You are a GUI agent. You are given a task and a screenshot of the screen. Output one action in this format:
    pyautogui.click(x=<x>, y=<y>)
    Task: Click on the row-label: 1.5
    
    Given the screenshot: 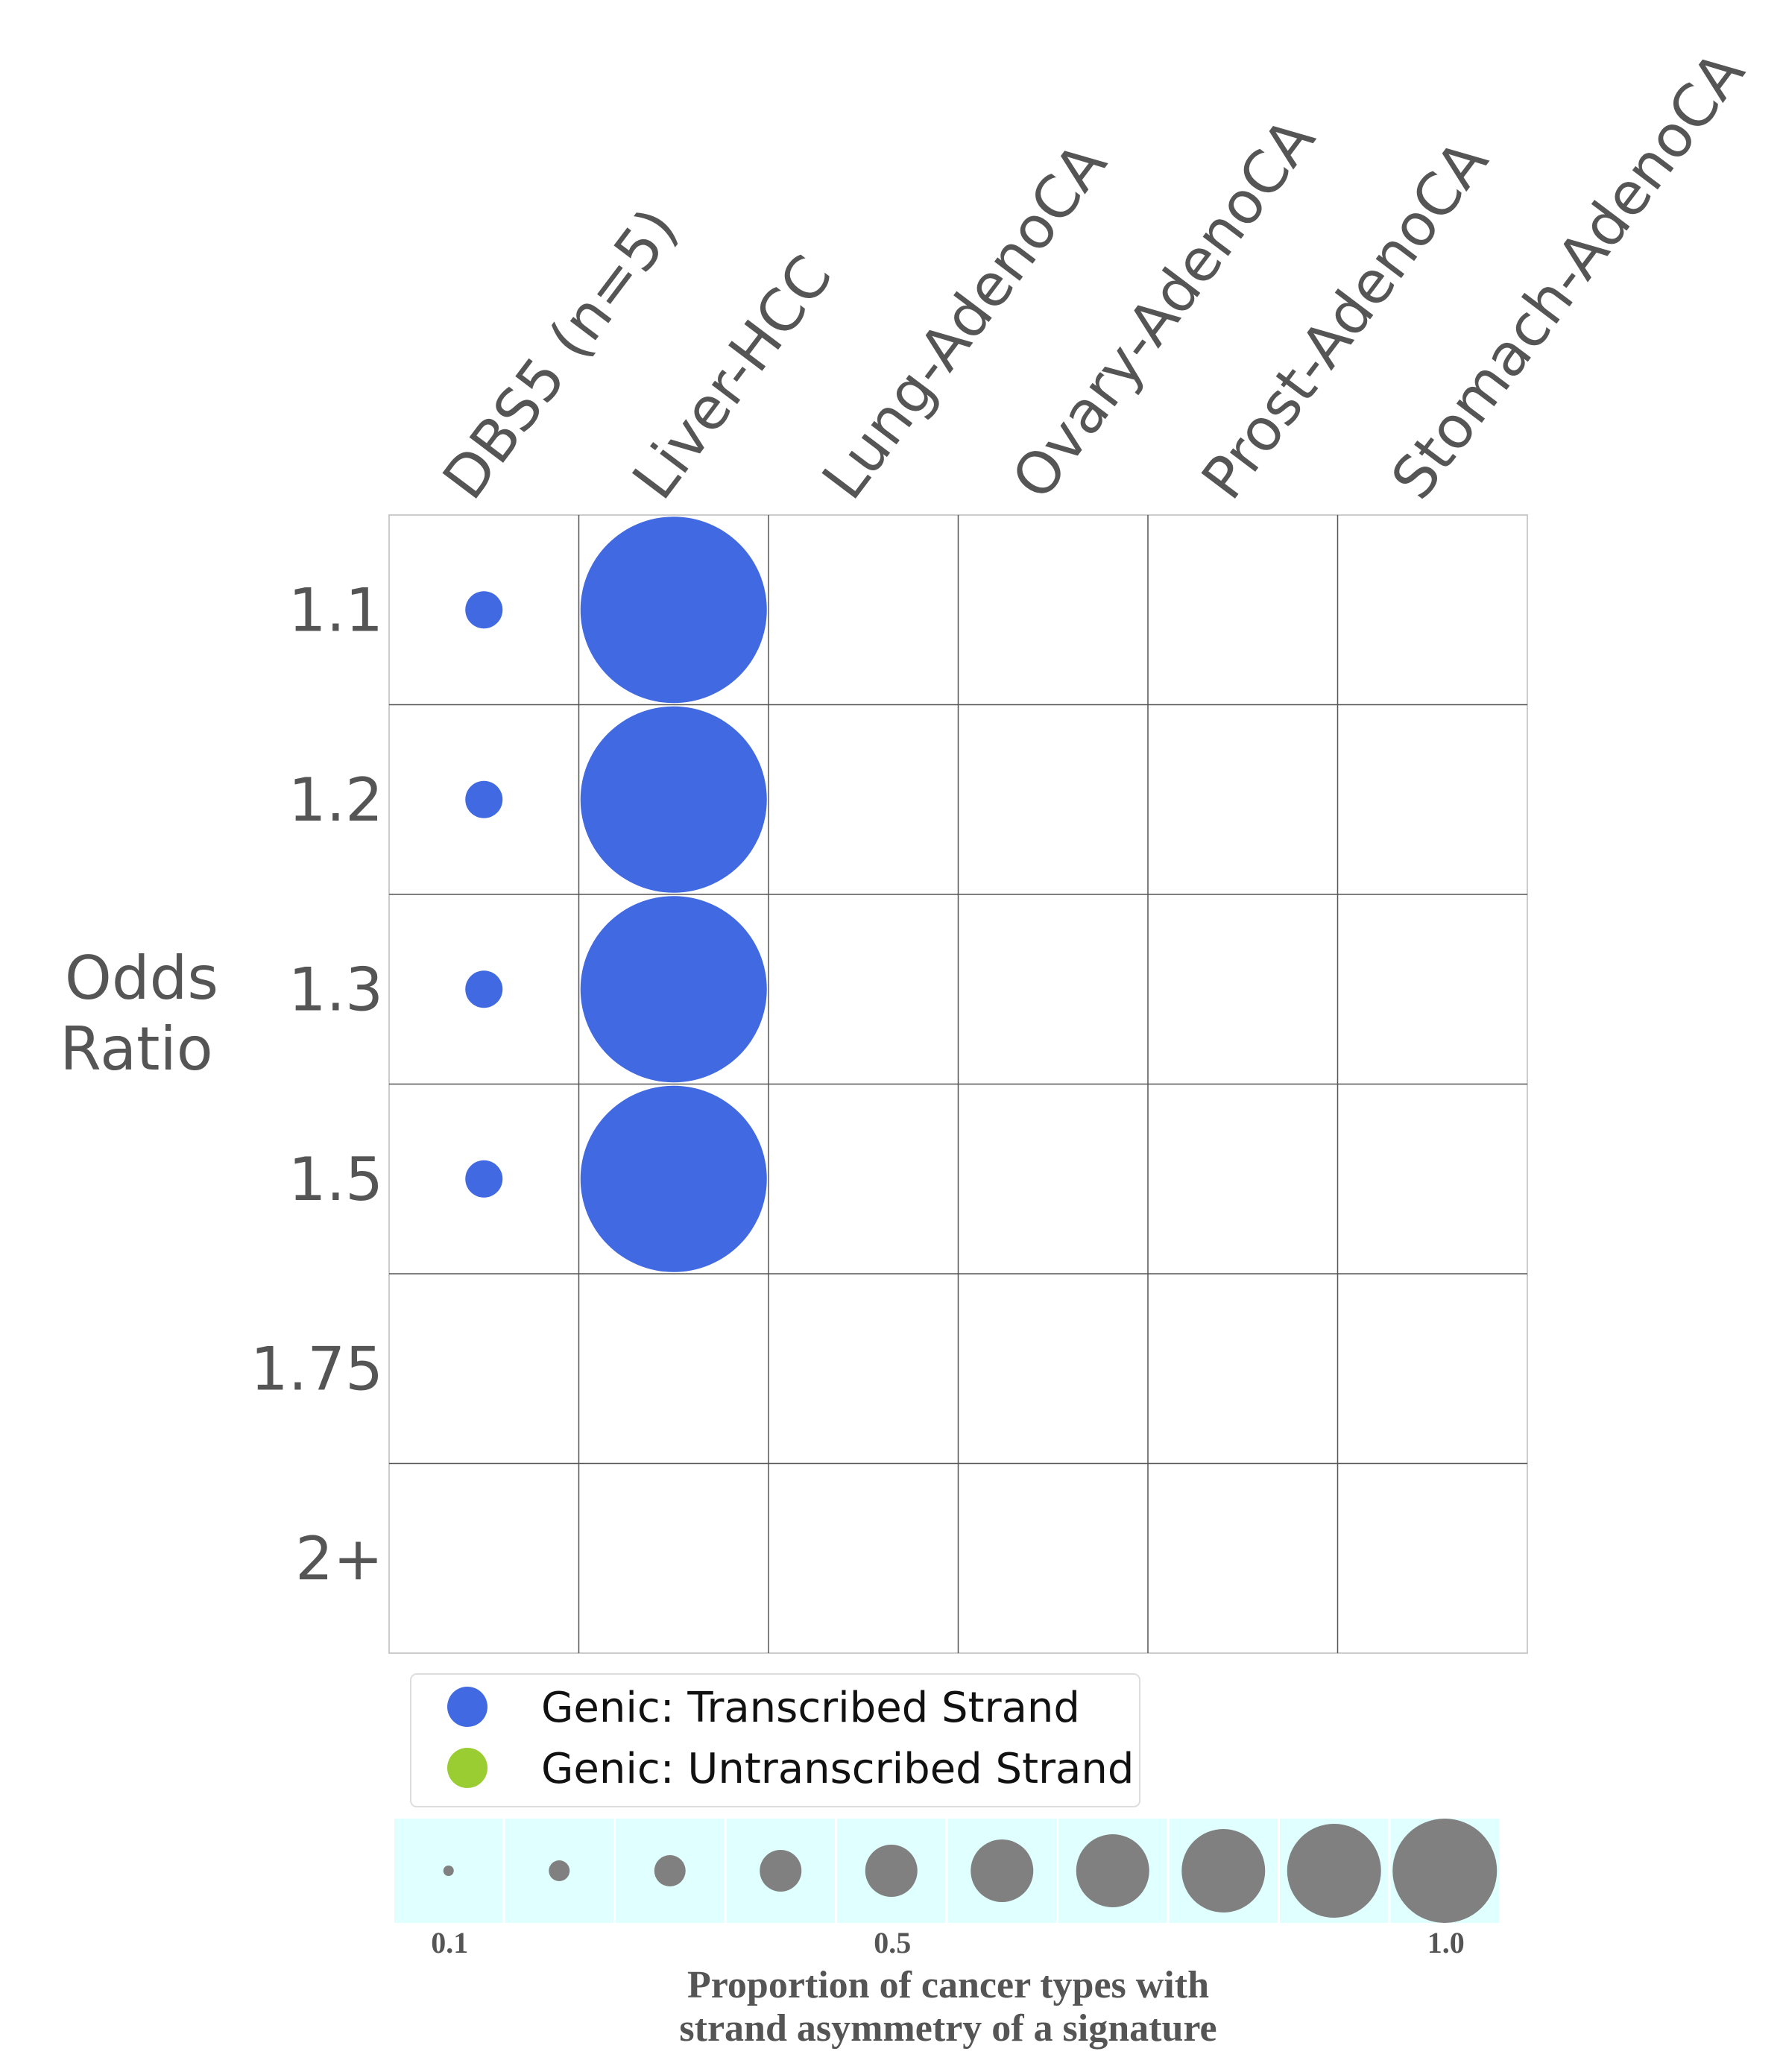 What is the action you would take?
    pyautogui.click(x=335, y=1180)
    